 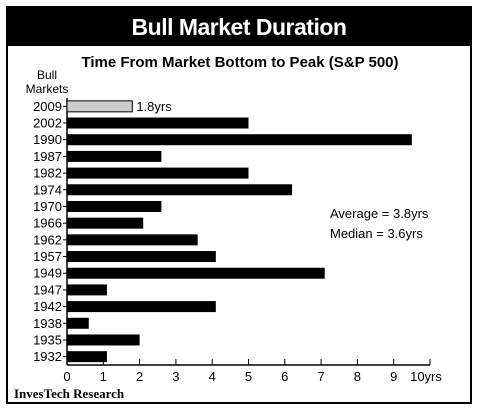 I want to click on y-tick-label: 1990, so click(x=47, y=139).